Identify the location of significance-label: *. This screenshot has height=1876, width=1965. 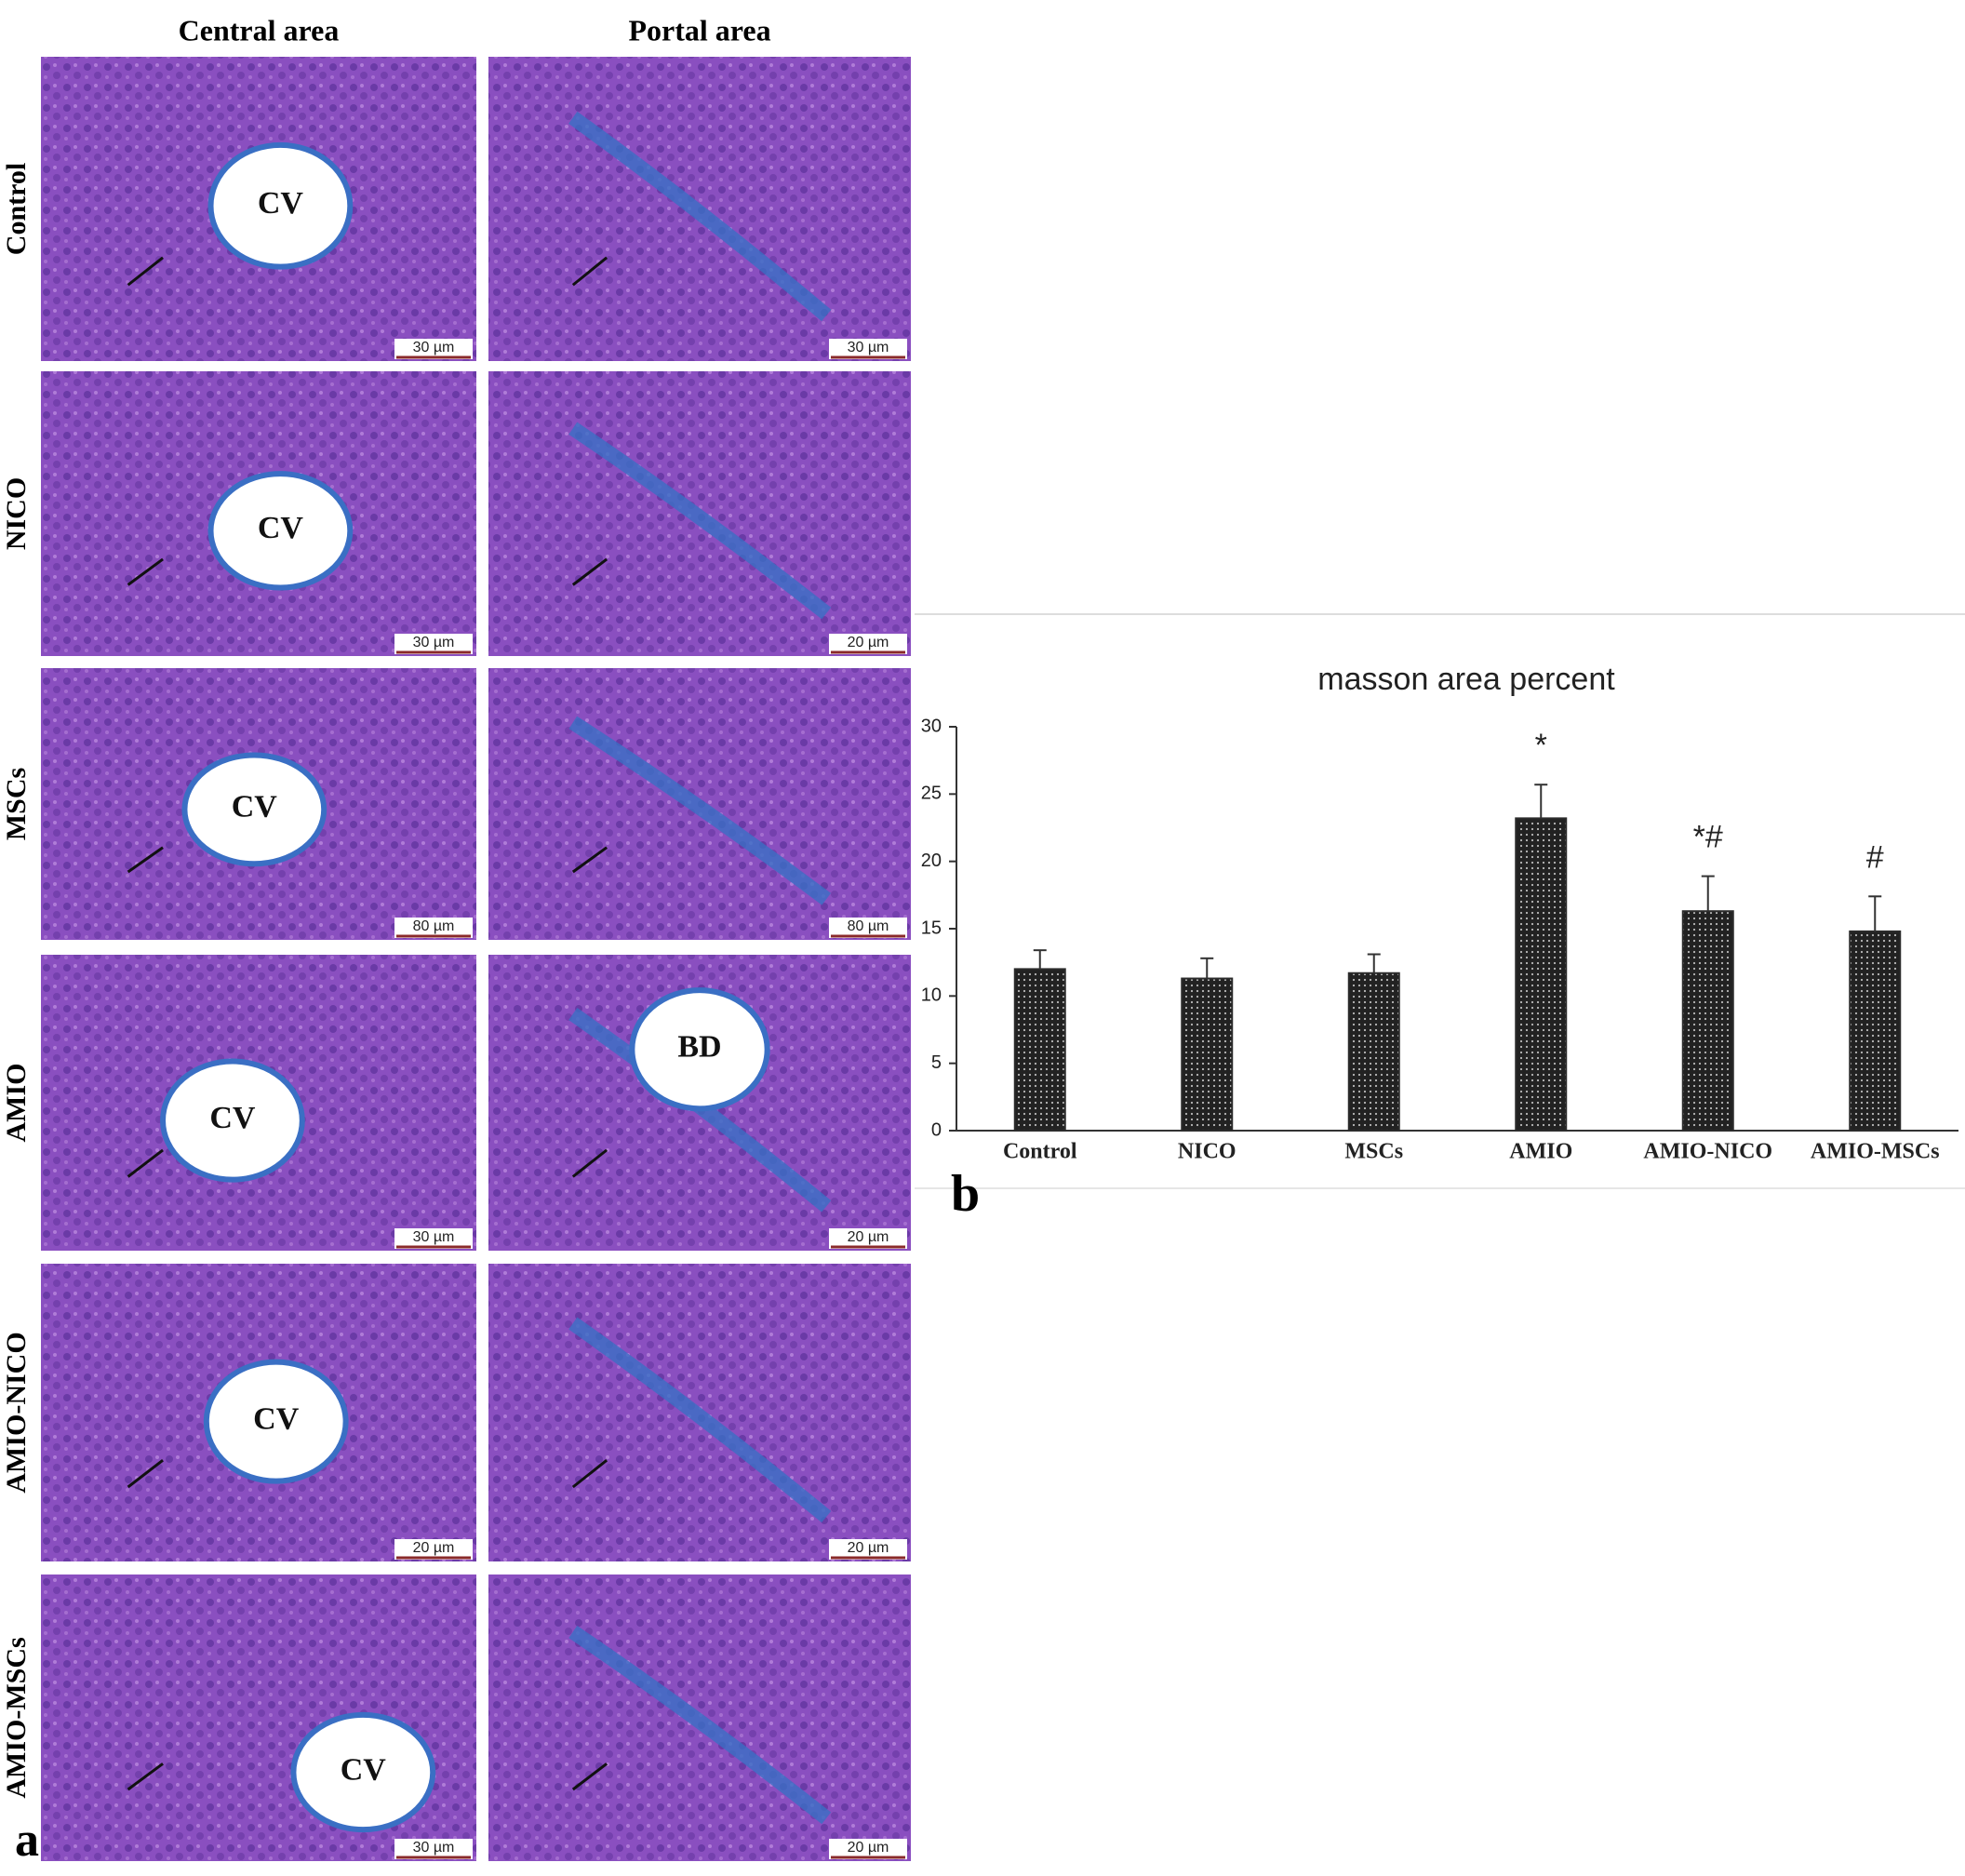
(1541, 745).